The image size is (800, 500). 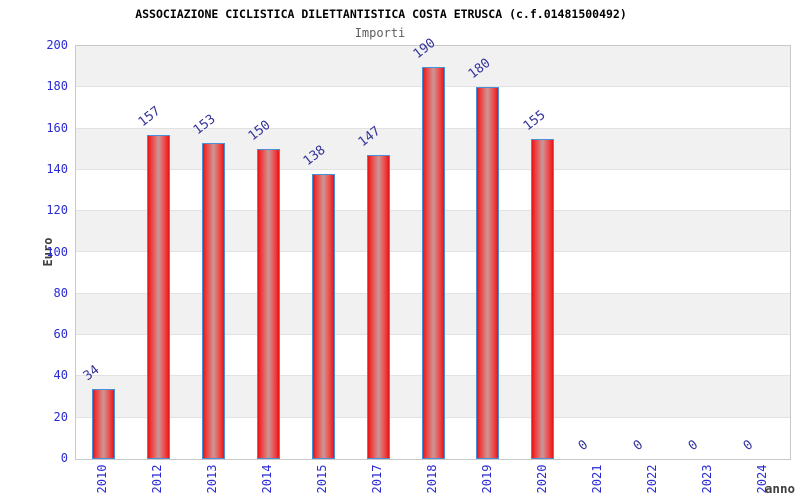 I want to click on x-tick-label: 2010, so click(x=102, y=479).